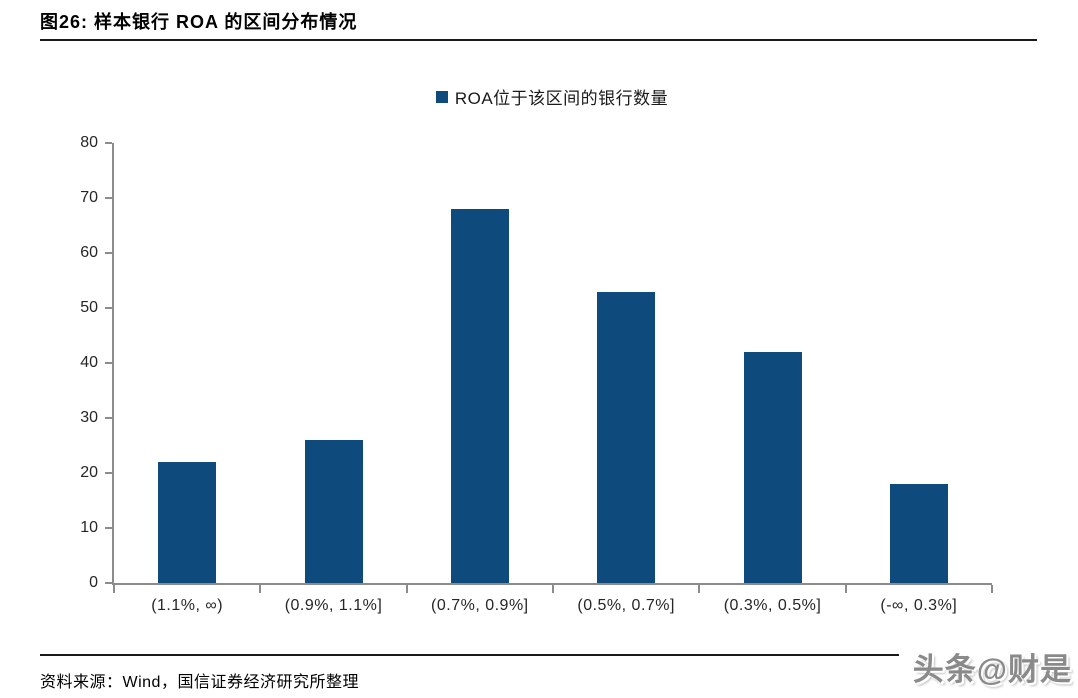 The image size is (1078, 698). Describe the element at coordinates (187, 605) in the screenshot. I see `x-tick-label: (1.1%, ∞)` at that location.